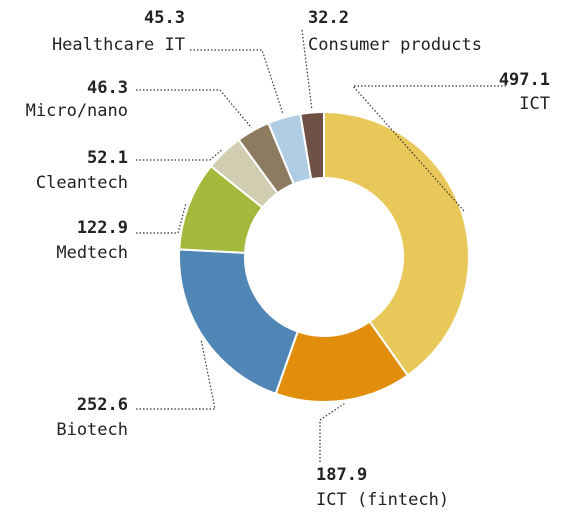  Describe the element at coordinates (77, 111) in the screenshot. I see `category-label: Micro/nano` at that location.